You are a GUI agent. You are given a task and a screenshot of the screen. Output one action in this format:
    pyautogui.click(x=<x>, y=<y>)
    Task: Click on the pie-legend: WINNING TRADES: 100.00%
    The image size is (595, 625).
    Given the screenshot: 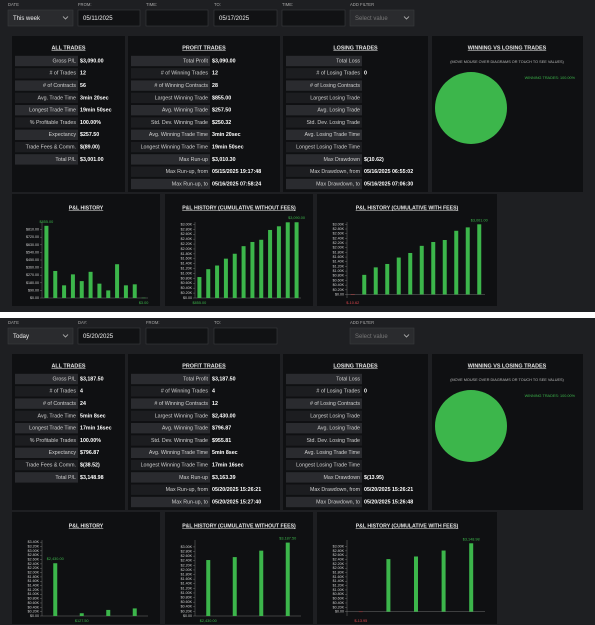 What is the action you would take?
    pyautogui.click(x=550, y=396)
    